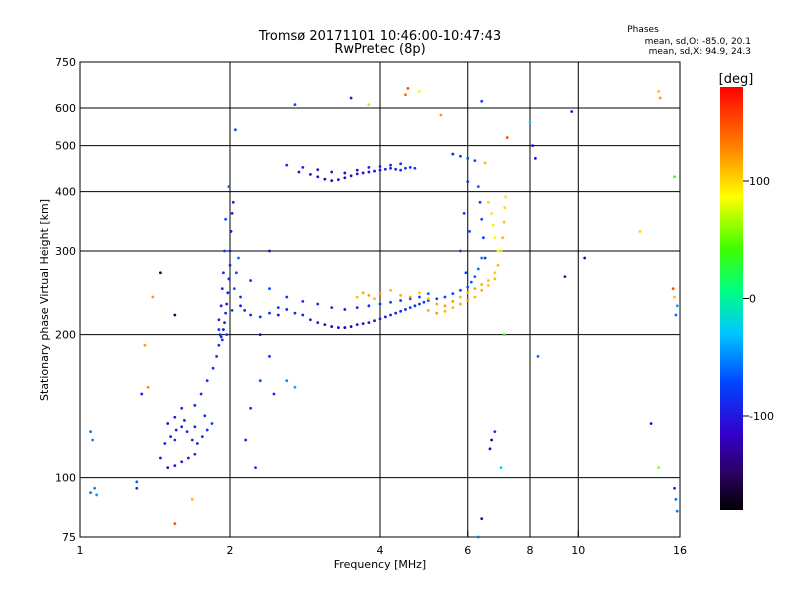 Image resolution: width=800 pixels, height=600 pixels. What do you see at coordinates (752, 299) in the screenshot?
I see `colorbar-tick-label: 0` at bounding box center [752, 299].